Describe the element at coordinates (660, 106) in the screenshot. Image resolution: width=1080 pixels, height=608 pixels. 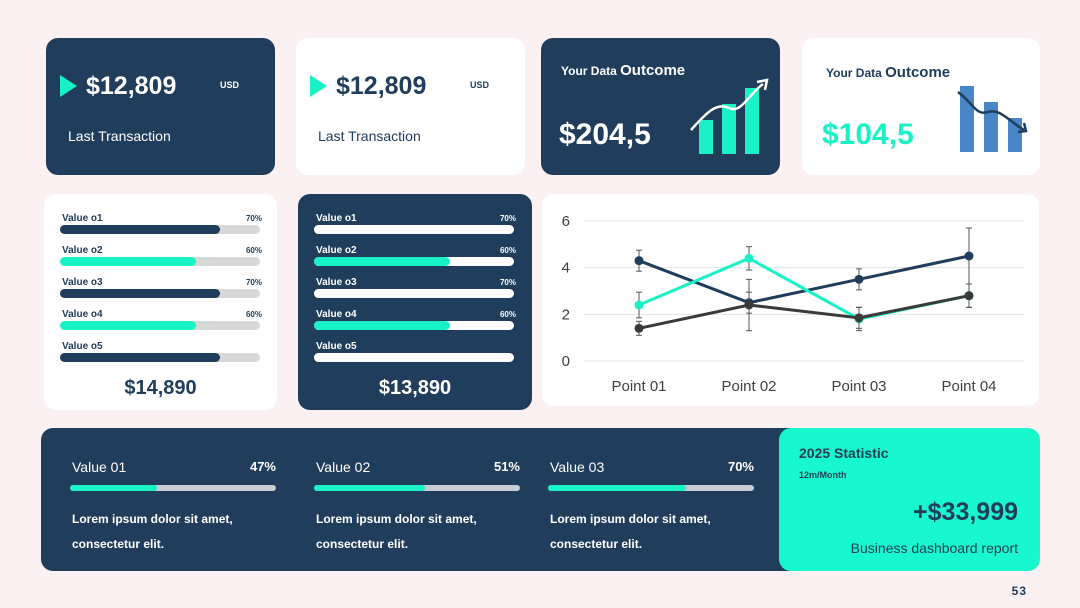
I see `outcome-card-1: Your Data Outcome $204,5` at that location.